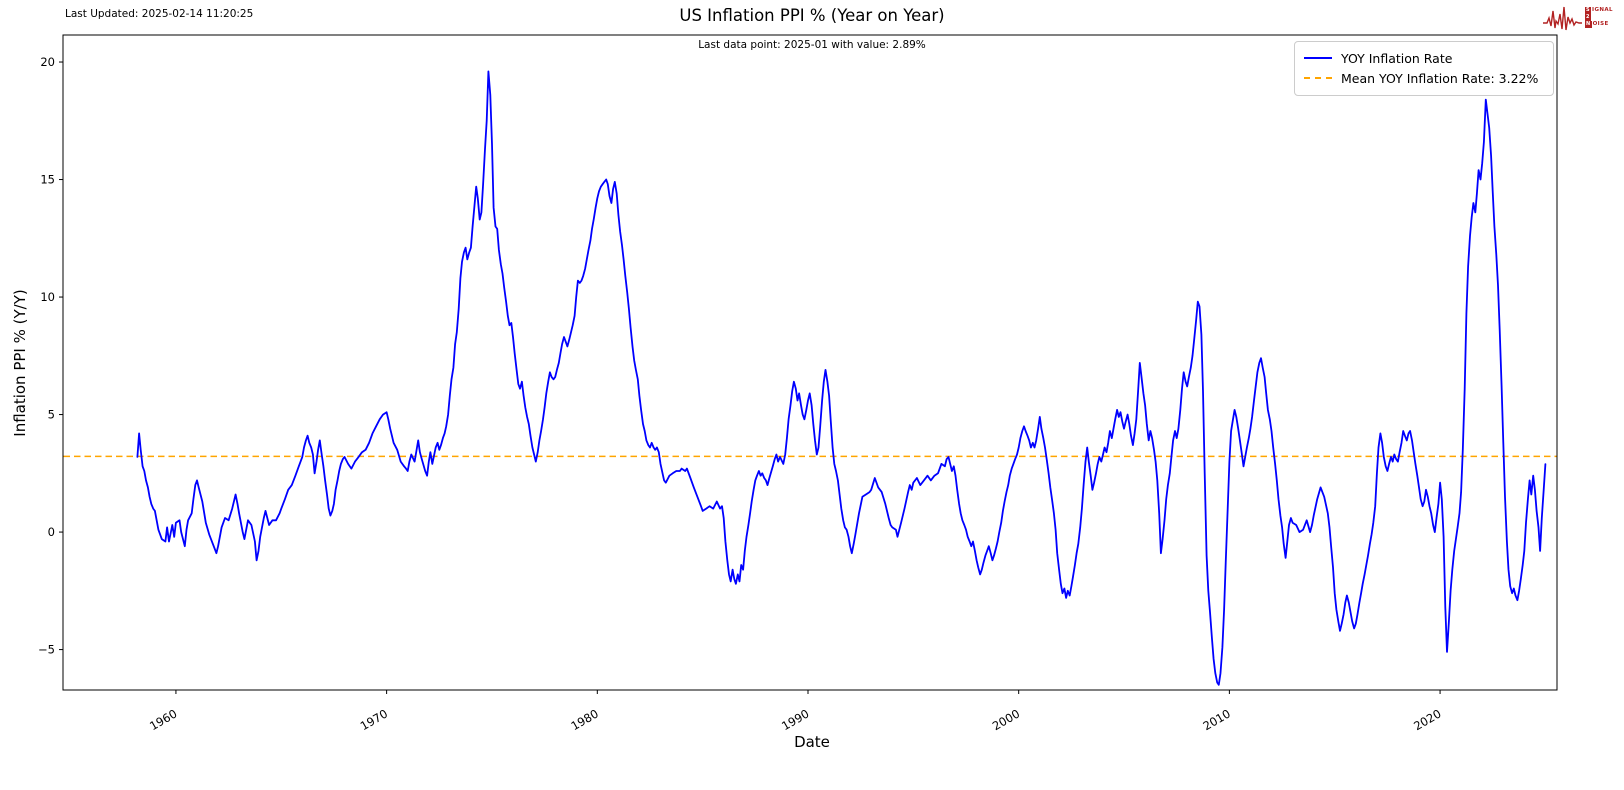 Image resolution: width=1624 pixels, height=790 pixels. I want to click on x-tick-label: 2000, so click(1006, 719).